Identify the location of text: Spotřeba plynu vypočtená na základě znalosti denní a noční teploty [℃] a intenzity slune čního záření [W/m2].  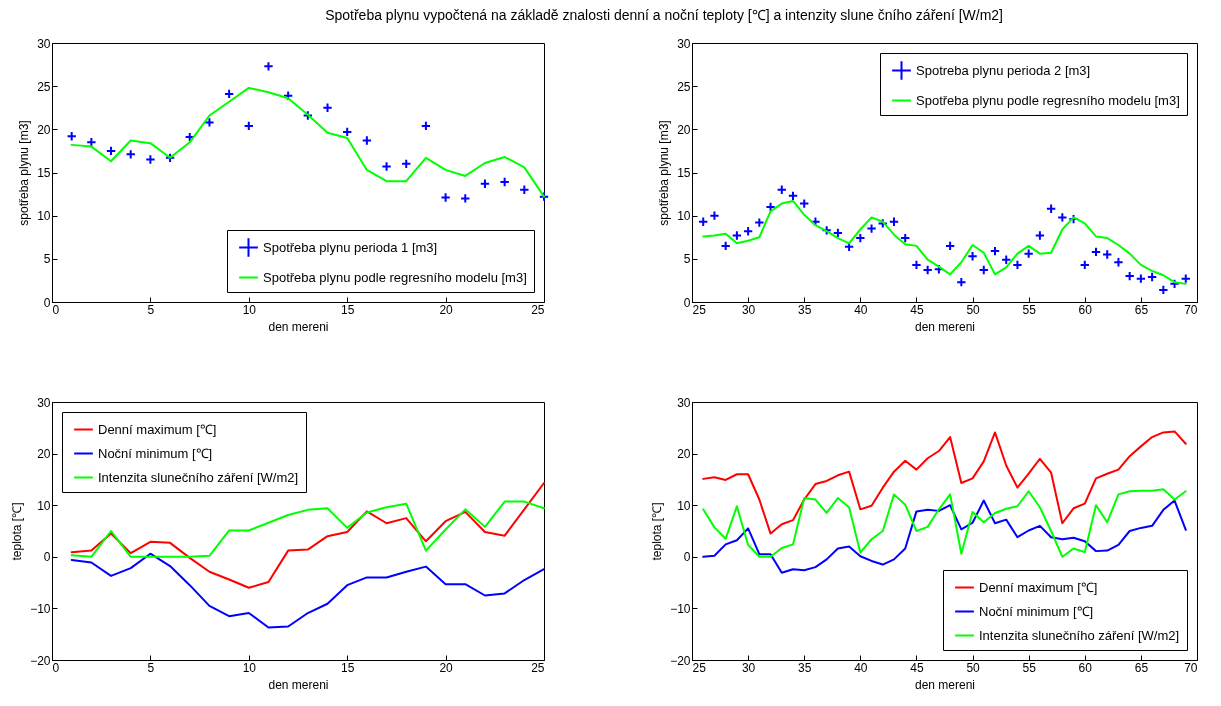
(664, 14).